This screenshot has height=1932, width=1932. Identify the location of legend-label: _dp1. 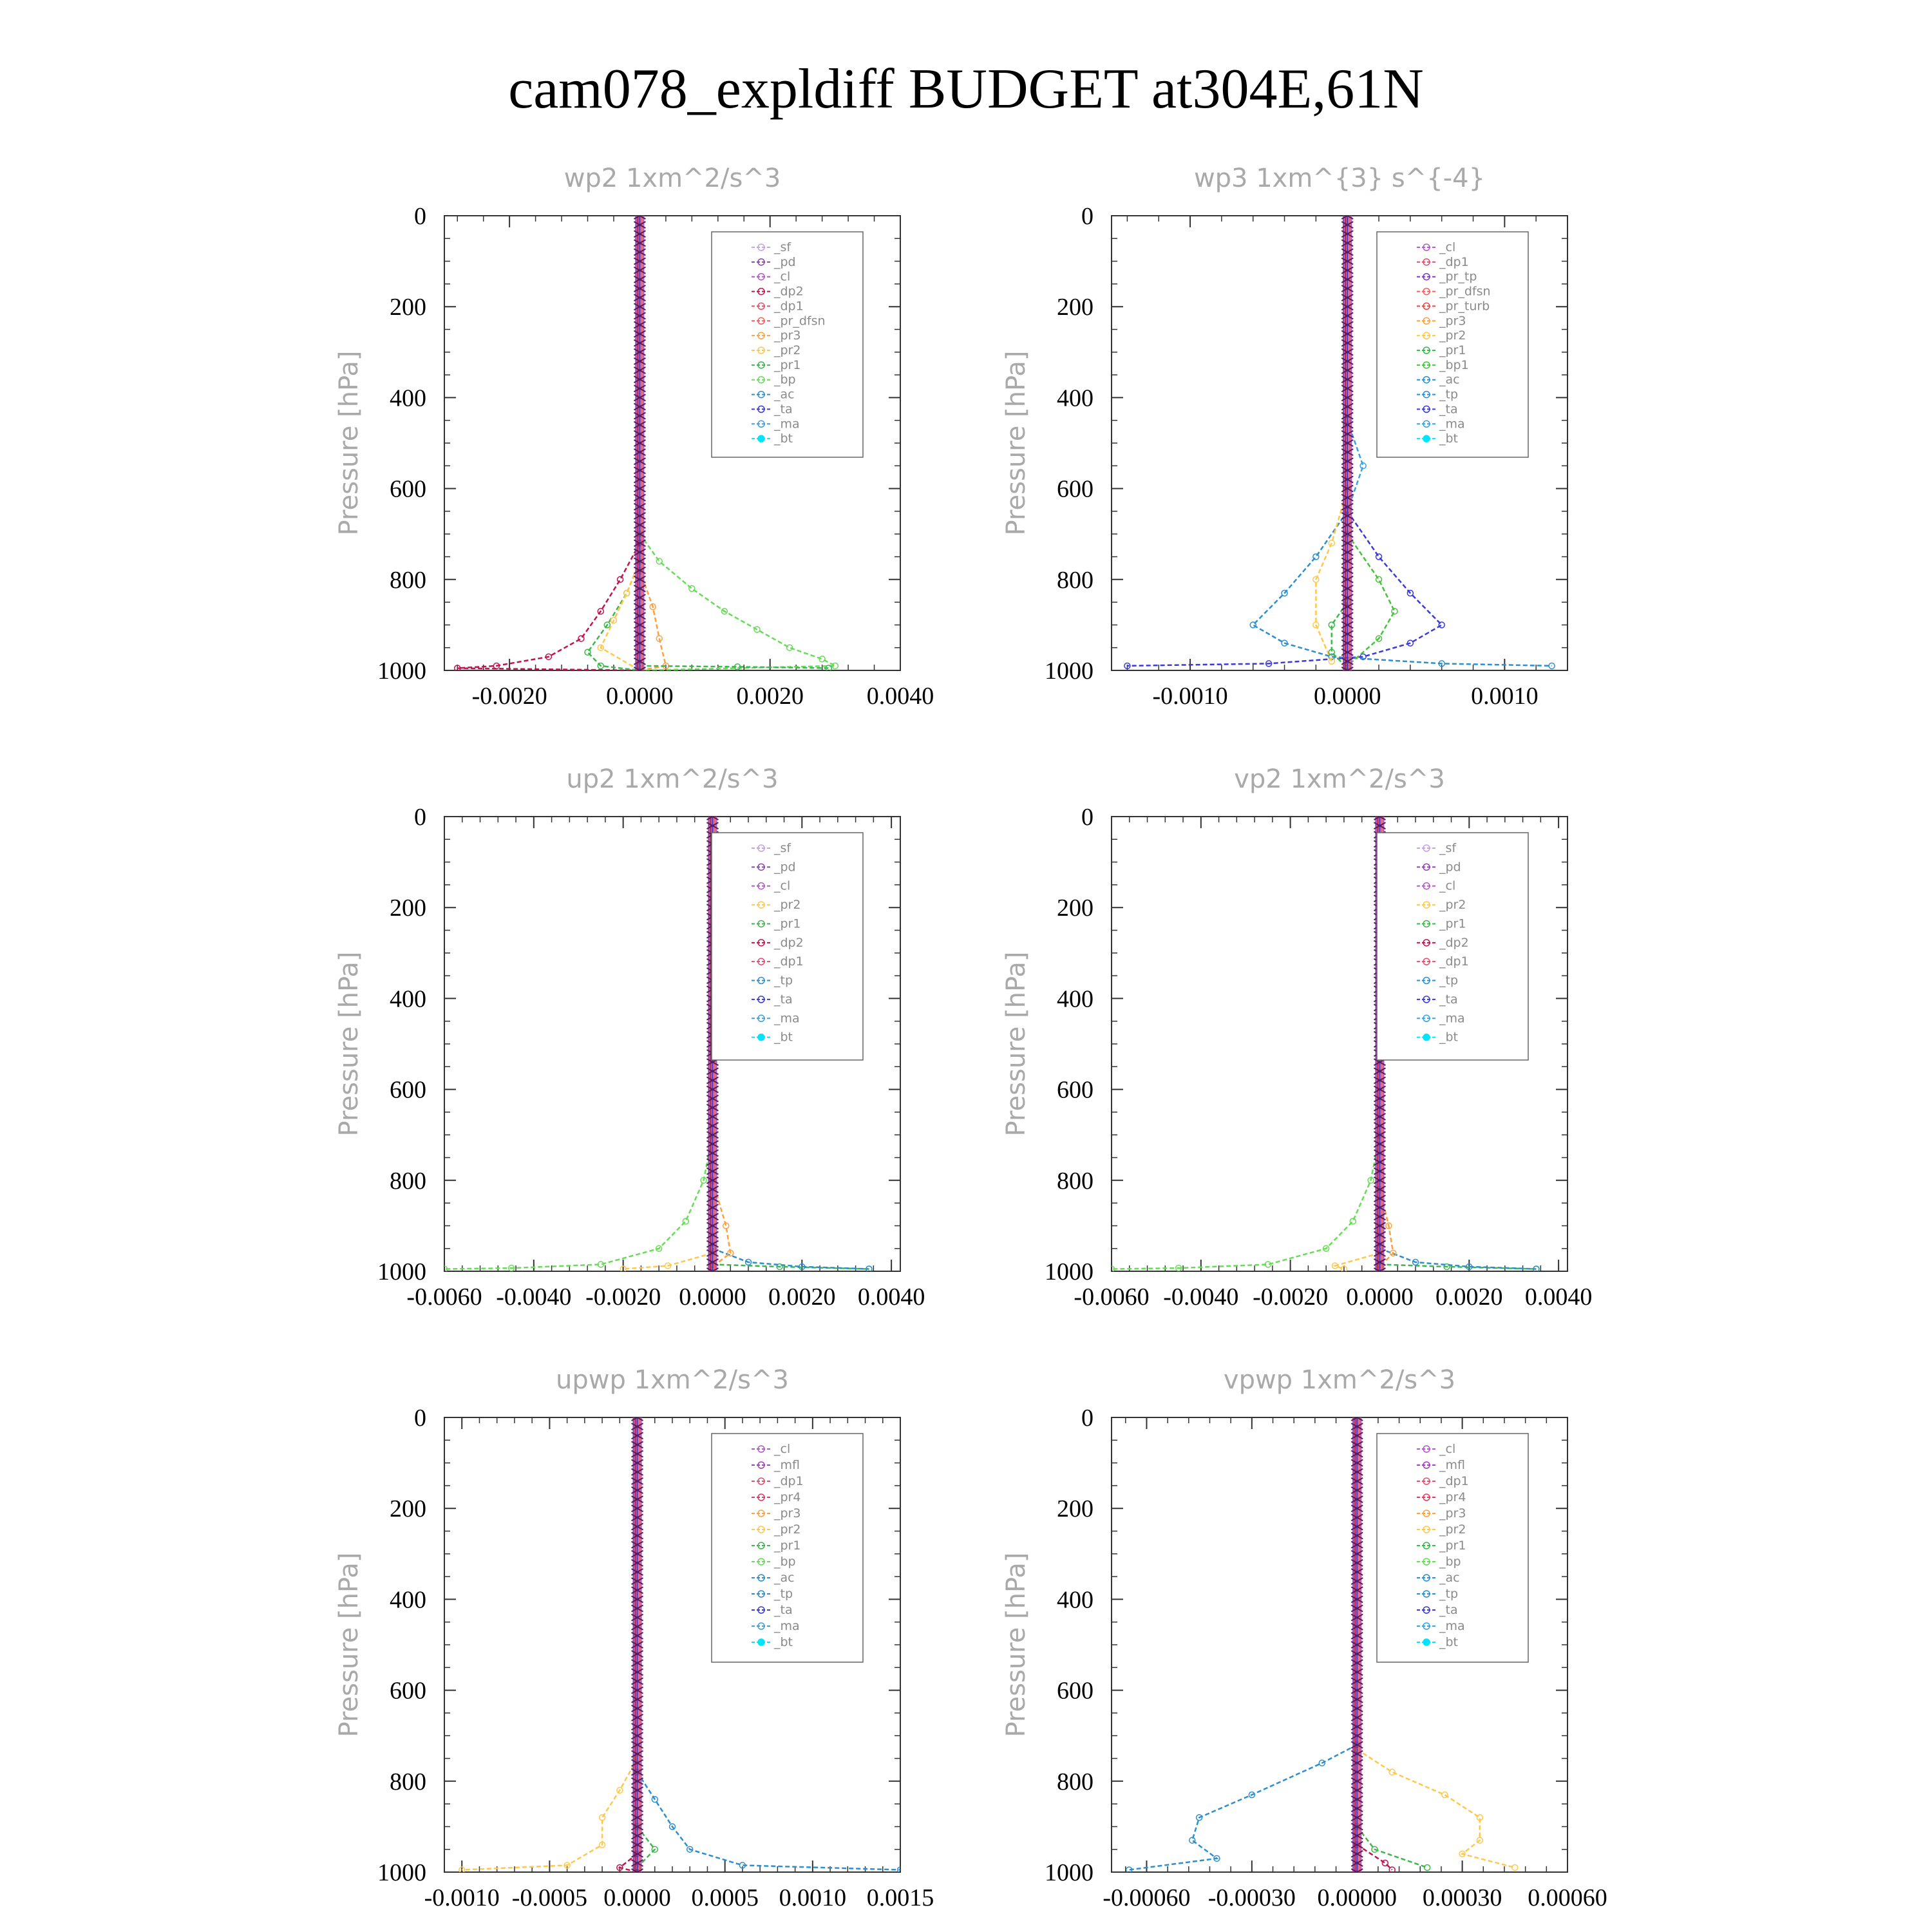
(1454, 1481).